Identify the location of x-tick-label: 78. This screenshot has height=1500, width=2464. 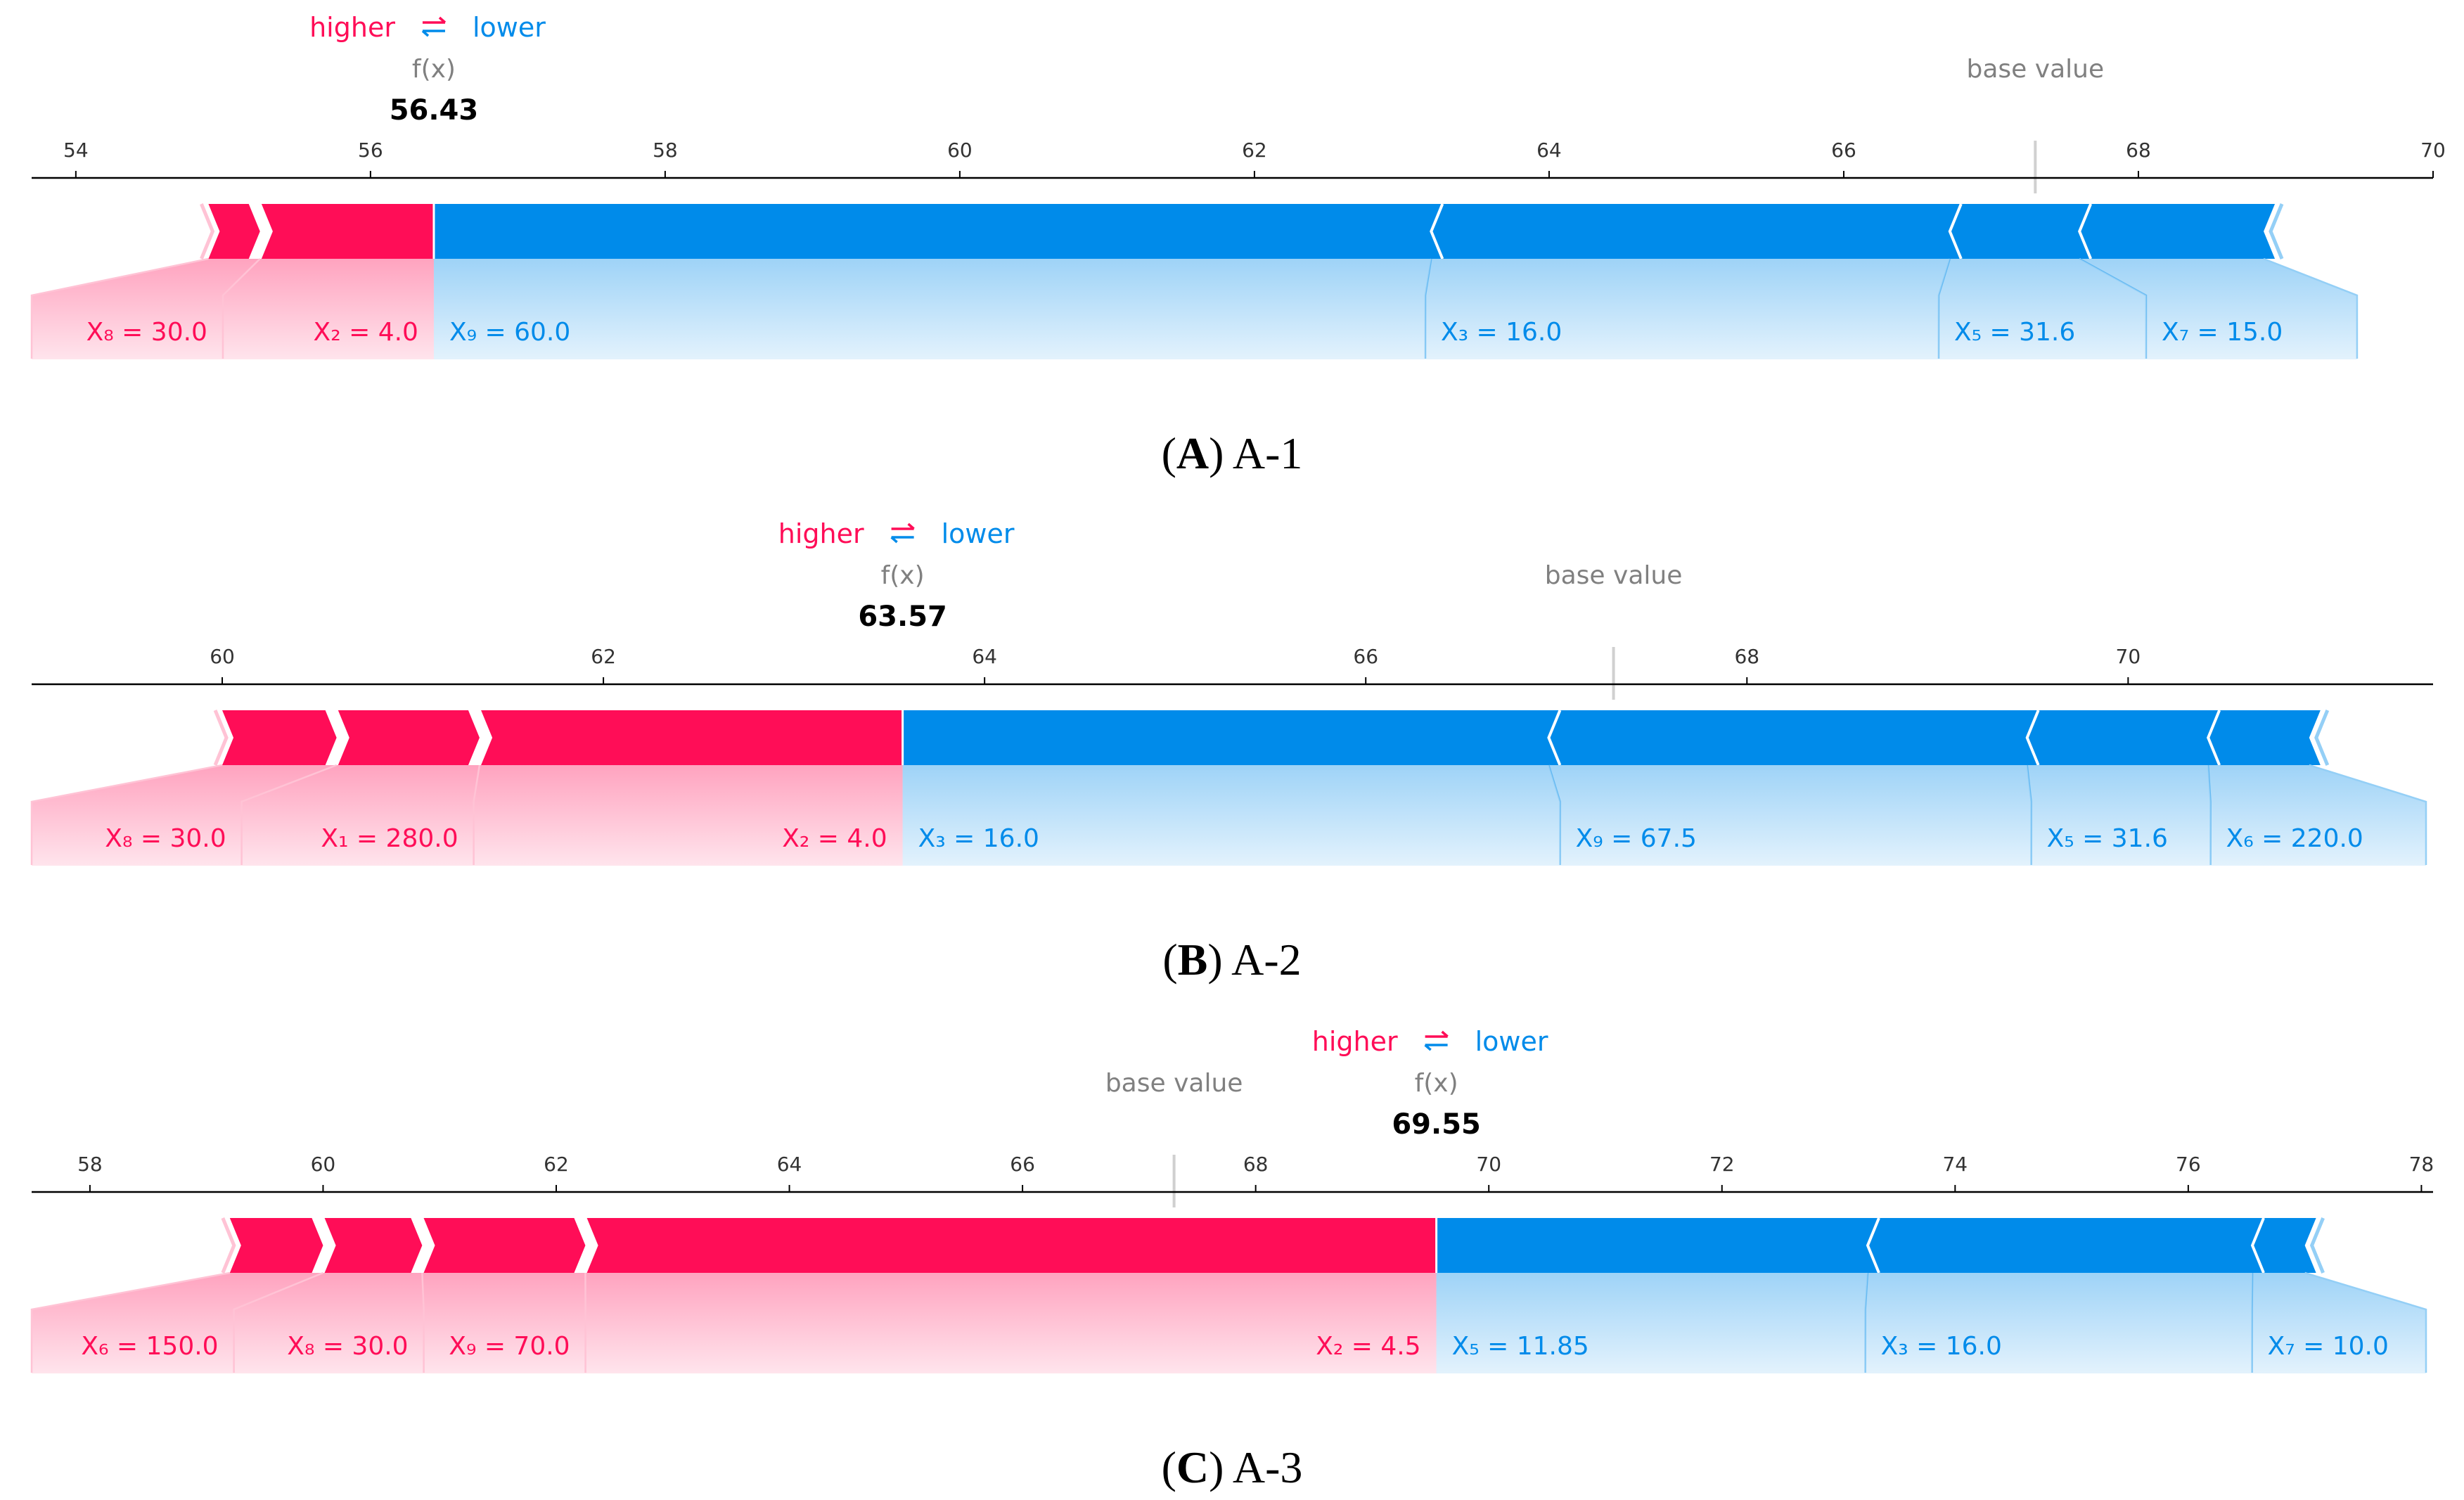
(2421, 1164).